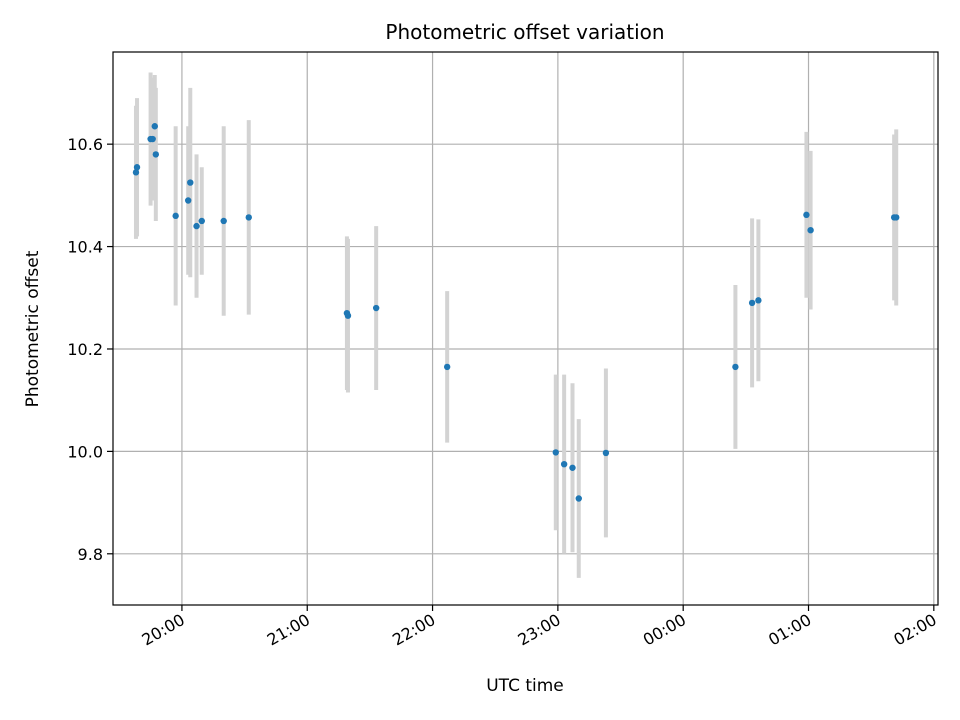 This screenshot has height=720, width=960. I want to click on y-axis-ticks: 9.8 10.0 10.2 10.4 10.6, so click(90, 349).